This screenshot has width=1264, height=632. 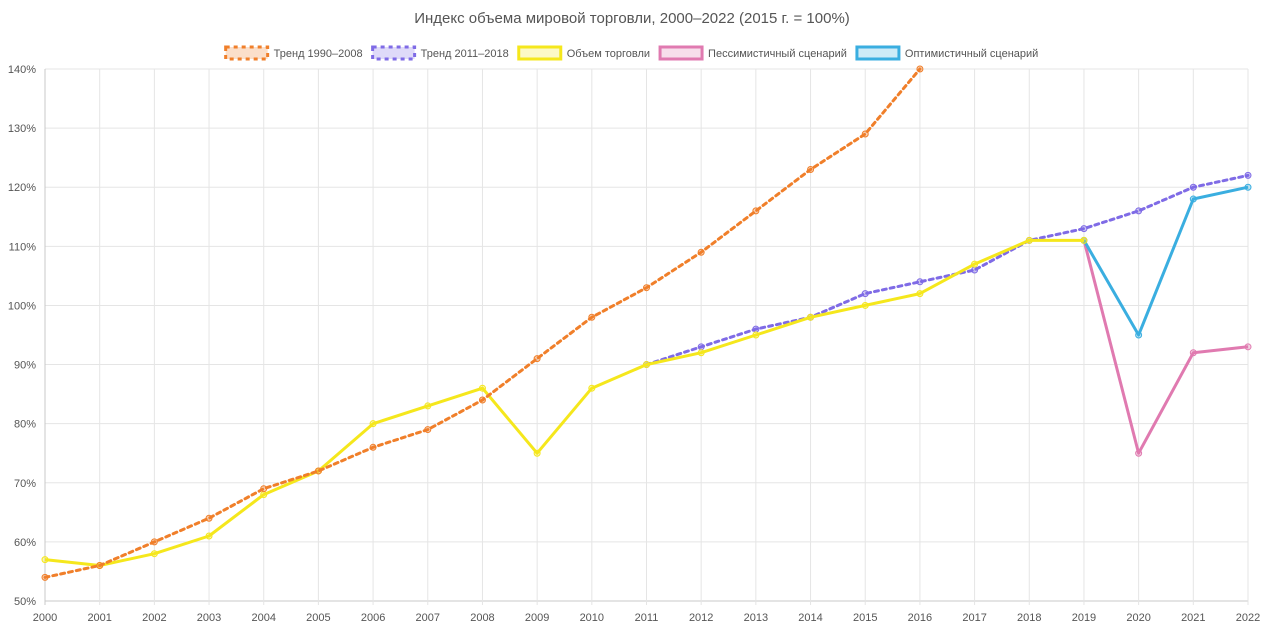 What do you see at coordinates (1029, 618) in the screenshot?
I see `x-tick-label: 2018` at bounding box center [1029, 618].